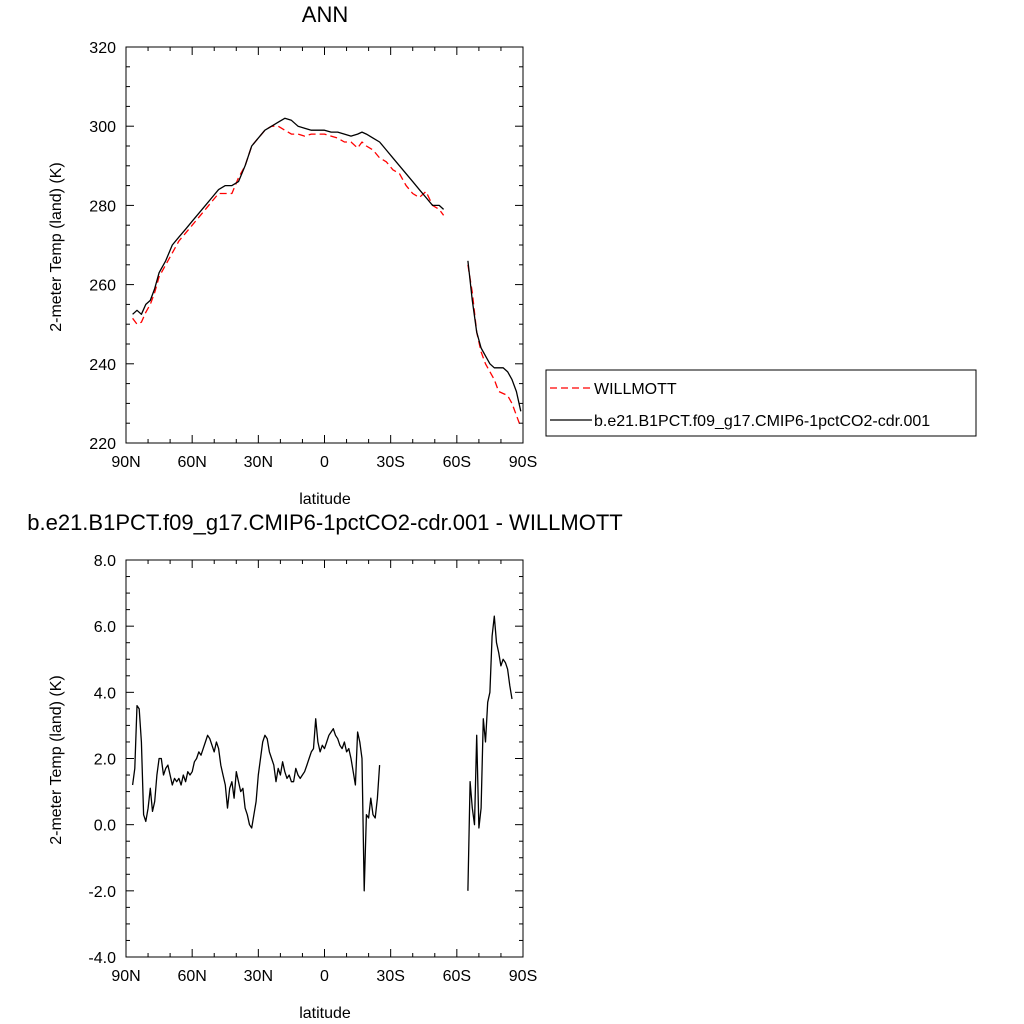 The image size is (1024, 1024). I want to click on legend-box, so click(761, 403).